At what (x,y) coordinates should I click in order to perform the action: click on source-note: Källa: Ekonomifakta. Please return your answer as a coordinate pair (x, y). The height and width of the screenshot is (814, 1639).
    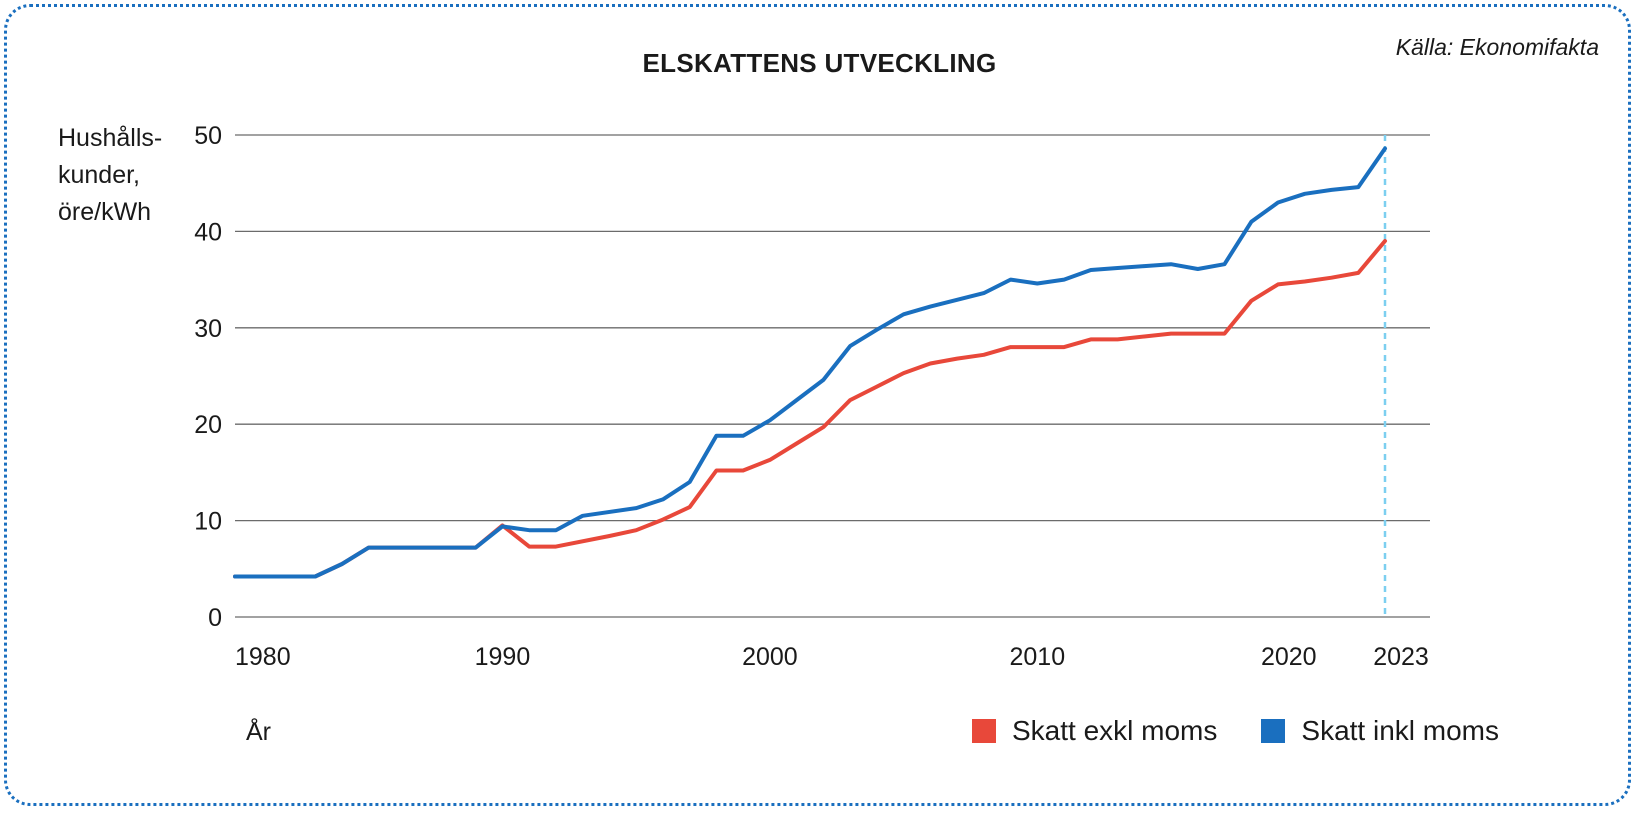
    Looking at the image, I should click on (1497, 47).